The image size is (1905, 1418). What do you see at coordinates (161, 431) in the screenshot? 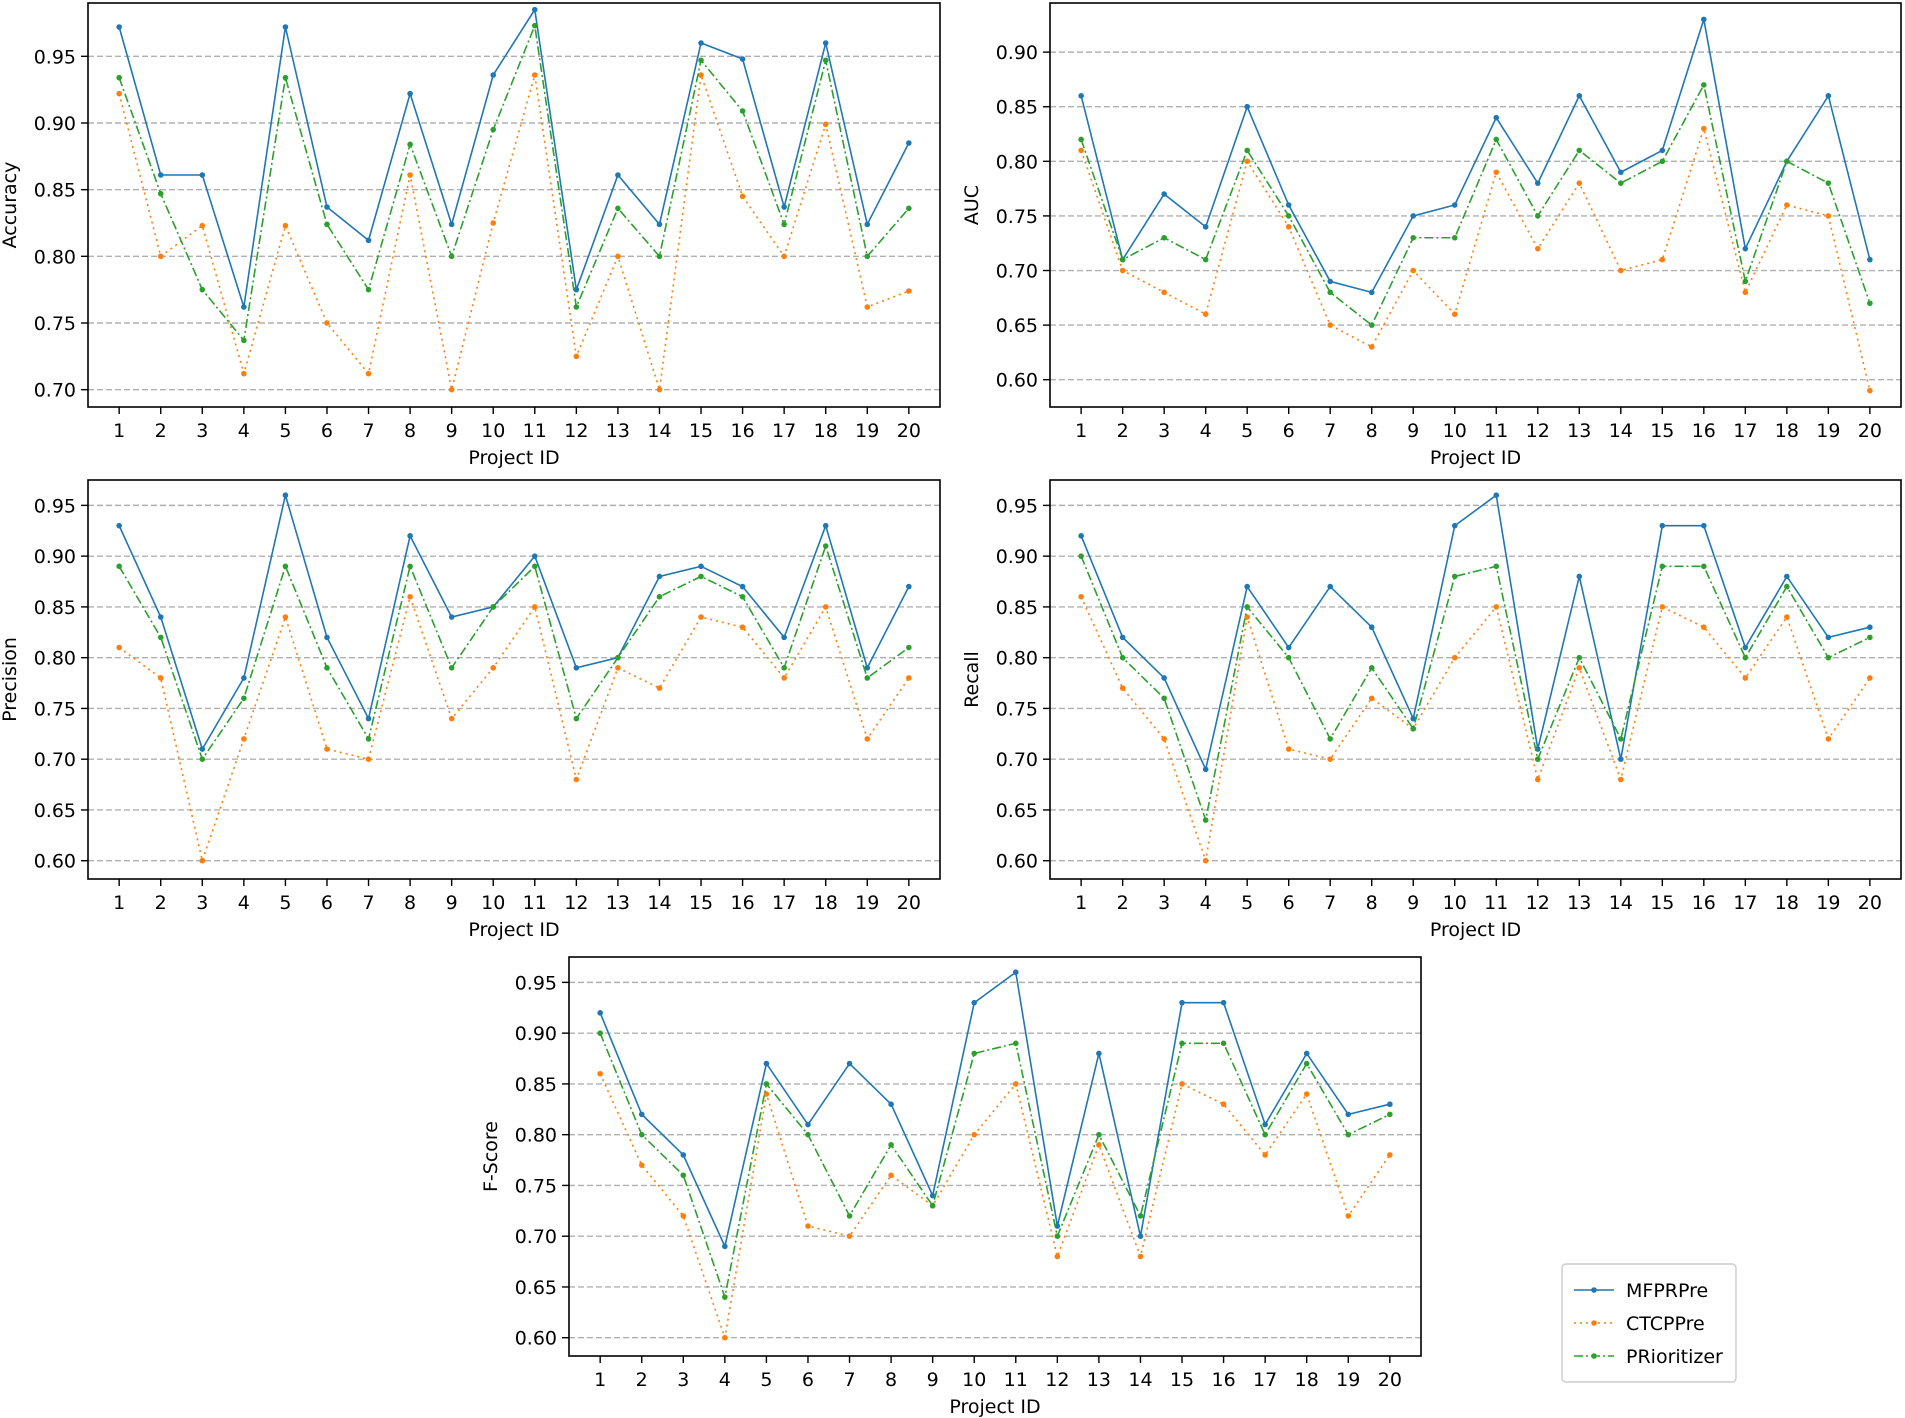
I see `x-tick-label: 2` at bounding box center [161, 431].